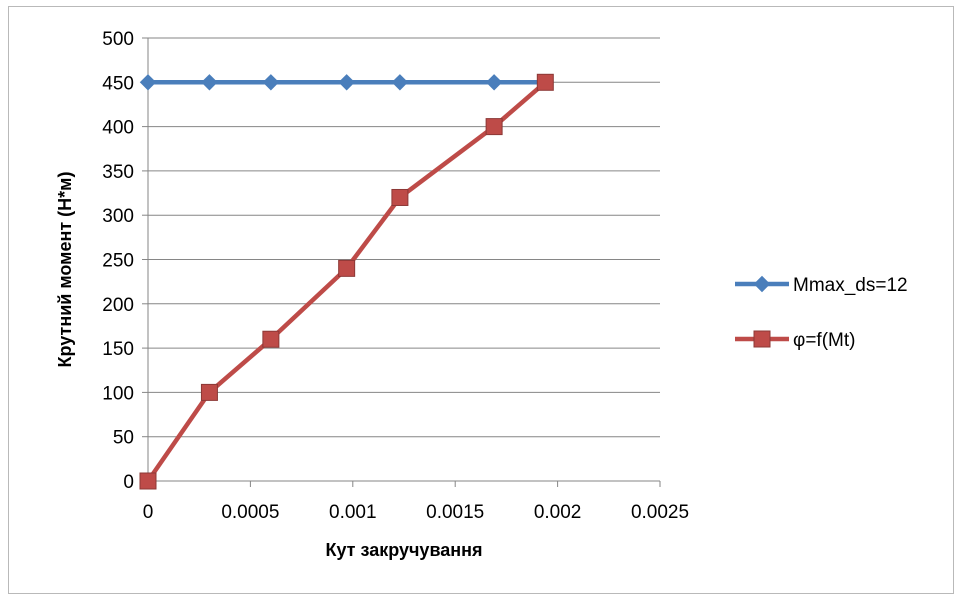 This screenshot has width=958, height=598. What do you see at coordinates (118, 39) in the screenshot?
I see `y-tick-label-500: 500` at bounding box center [118, 39].